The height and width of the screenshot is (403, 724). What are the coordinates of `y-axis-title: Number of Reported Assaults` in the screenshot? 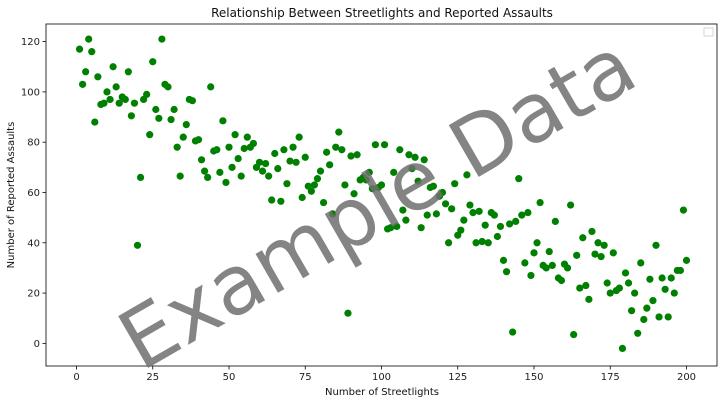 It's located at (11, 195).